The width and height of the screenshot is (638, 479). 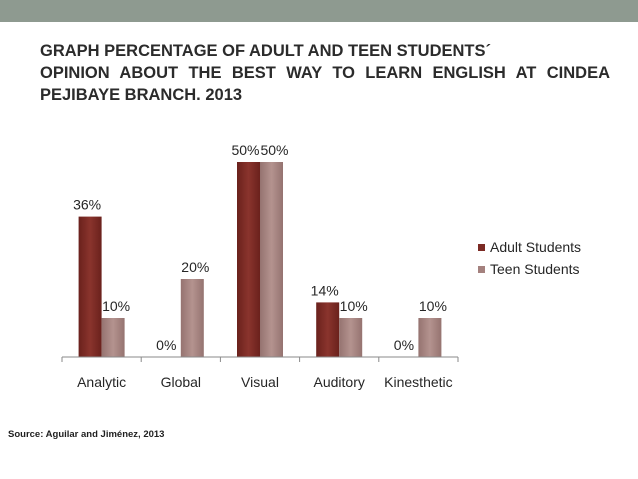 What do you see at coordinates (101, 382) in the screenshot?
I see `category-label-analytic: Analytic` at bounding box center [101, 382].